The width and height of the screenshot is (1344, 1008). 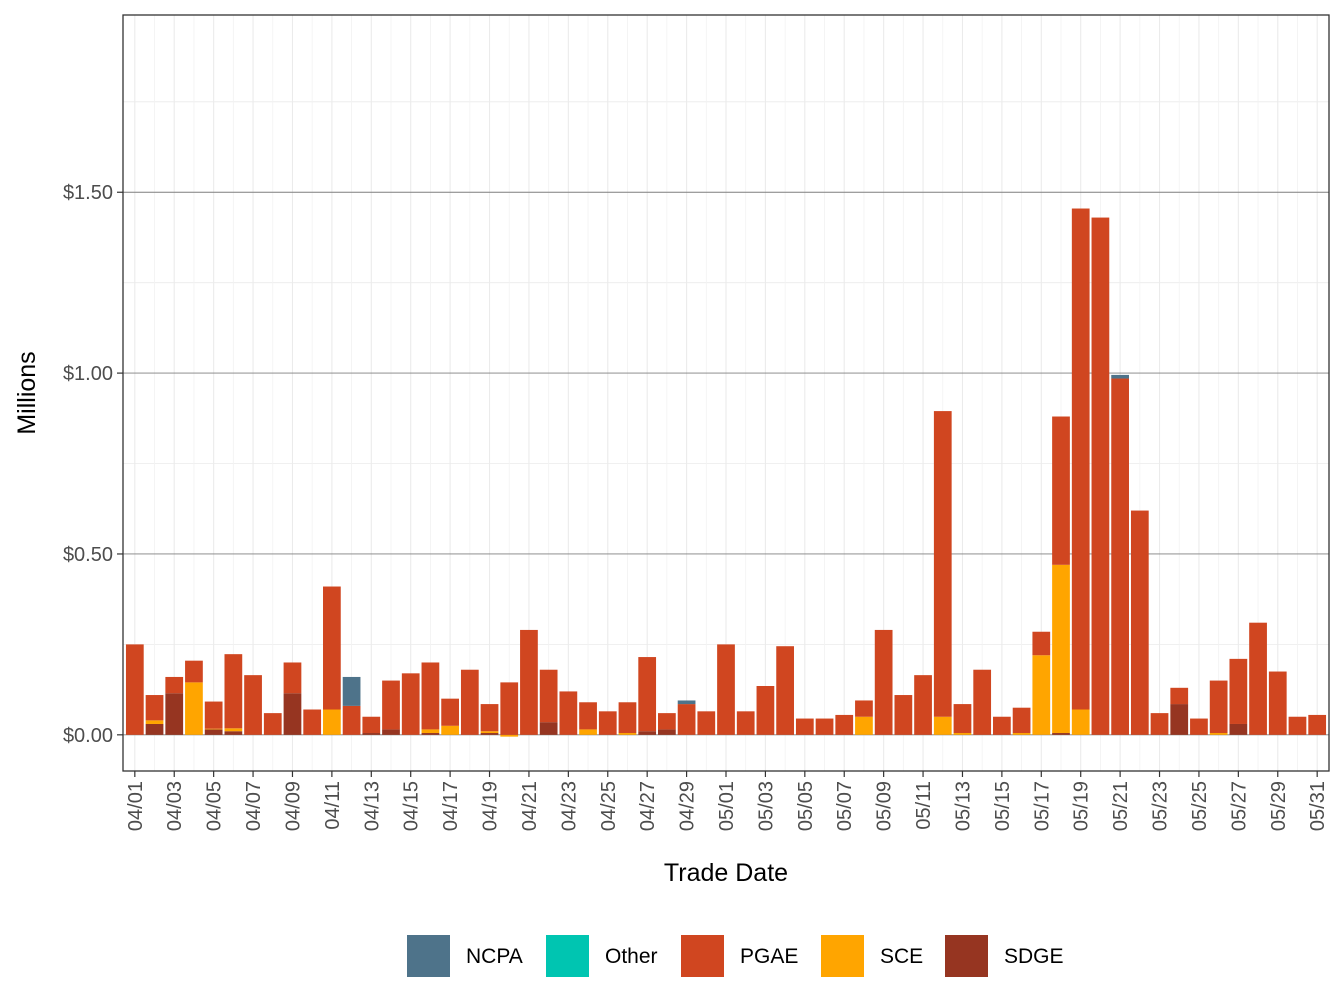 What do you see at coordinates (372, 806) in the screenshot?
I see `x-tick-label: 04/13` at bounding box center [372, 806].